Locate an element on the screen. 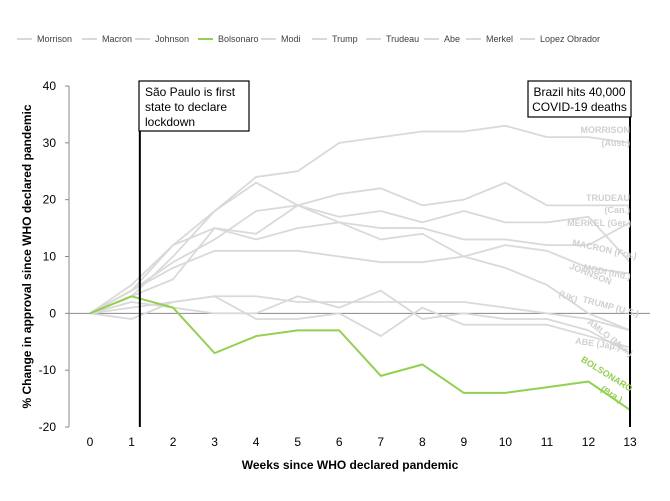 This screenshot has width=670, height=501. x-tick-label: 3 is located at coordinates (214, 442).